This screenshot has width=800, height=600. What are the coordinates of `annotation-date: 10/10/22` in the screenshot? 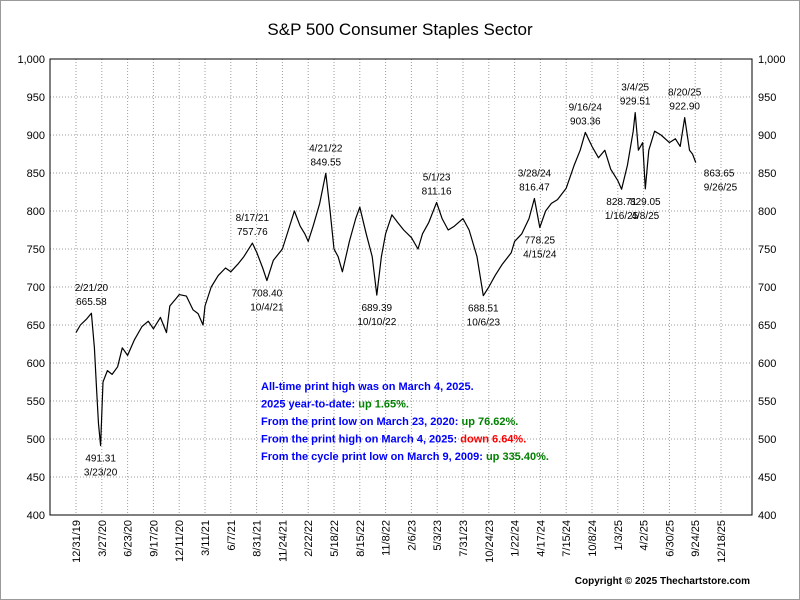 It's located at (376, 322).